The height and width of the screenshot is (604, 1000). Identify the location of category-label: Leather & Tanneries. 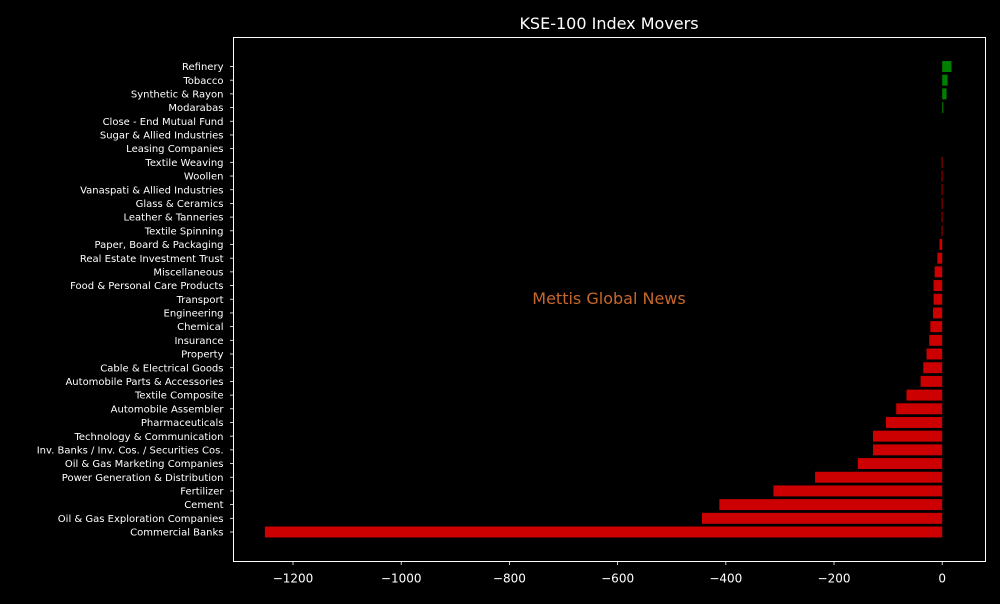
(173, 218).